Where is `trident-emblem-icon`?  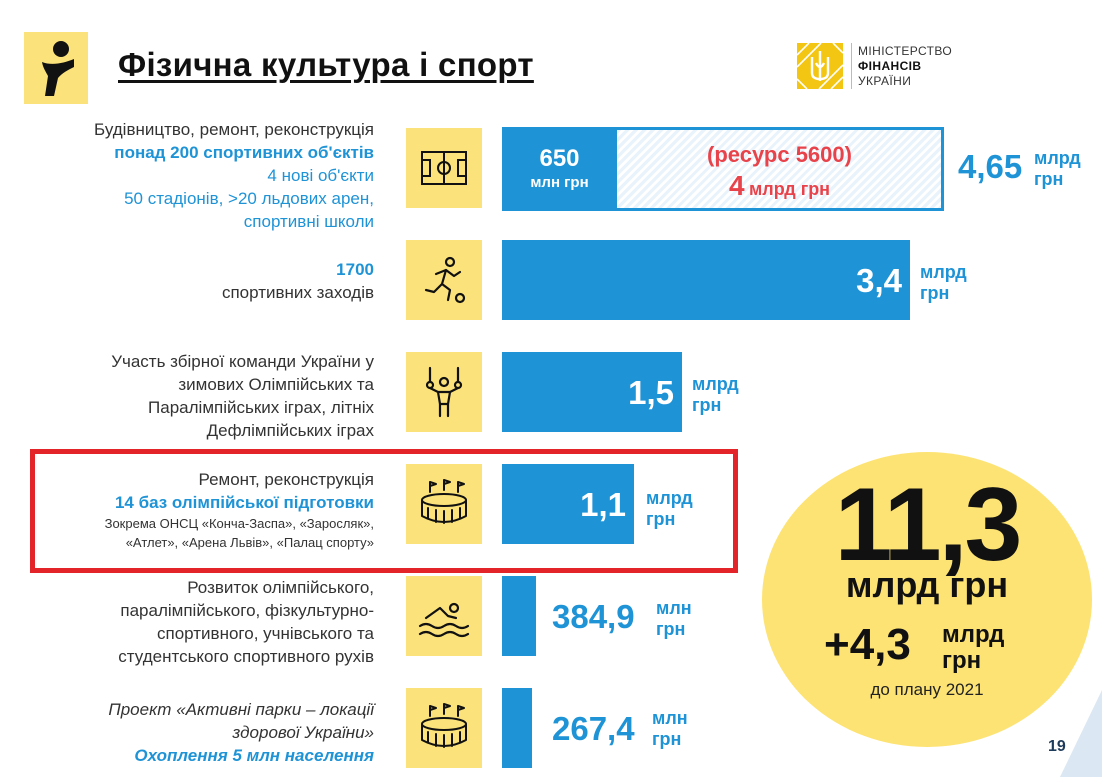
trident-emblem-icon is located at coordinates (820, 66).